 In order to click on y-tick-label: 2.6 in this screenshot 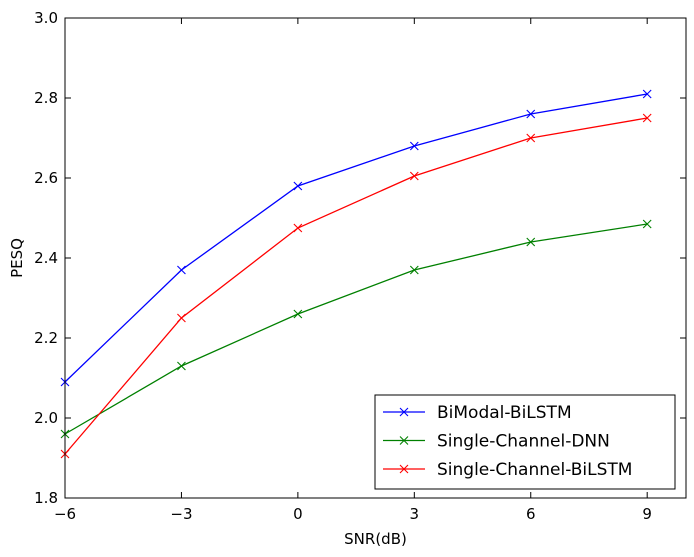, I will do `click(46, 178)`.